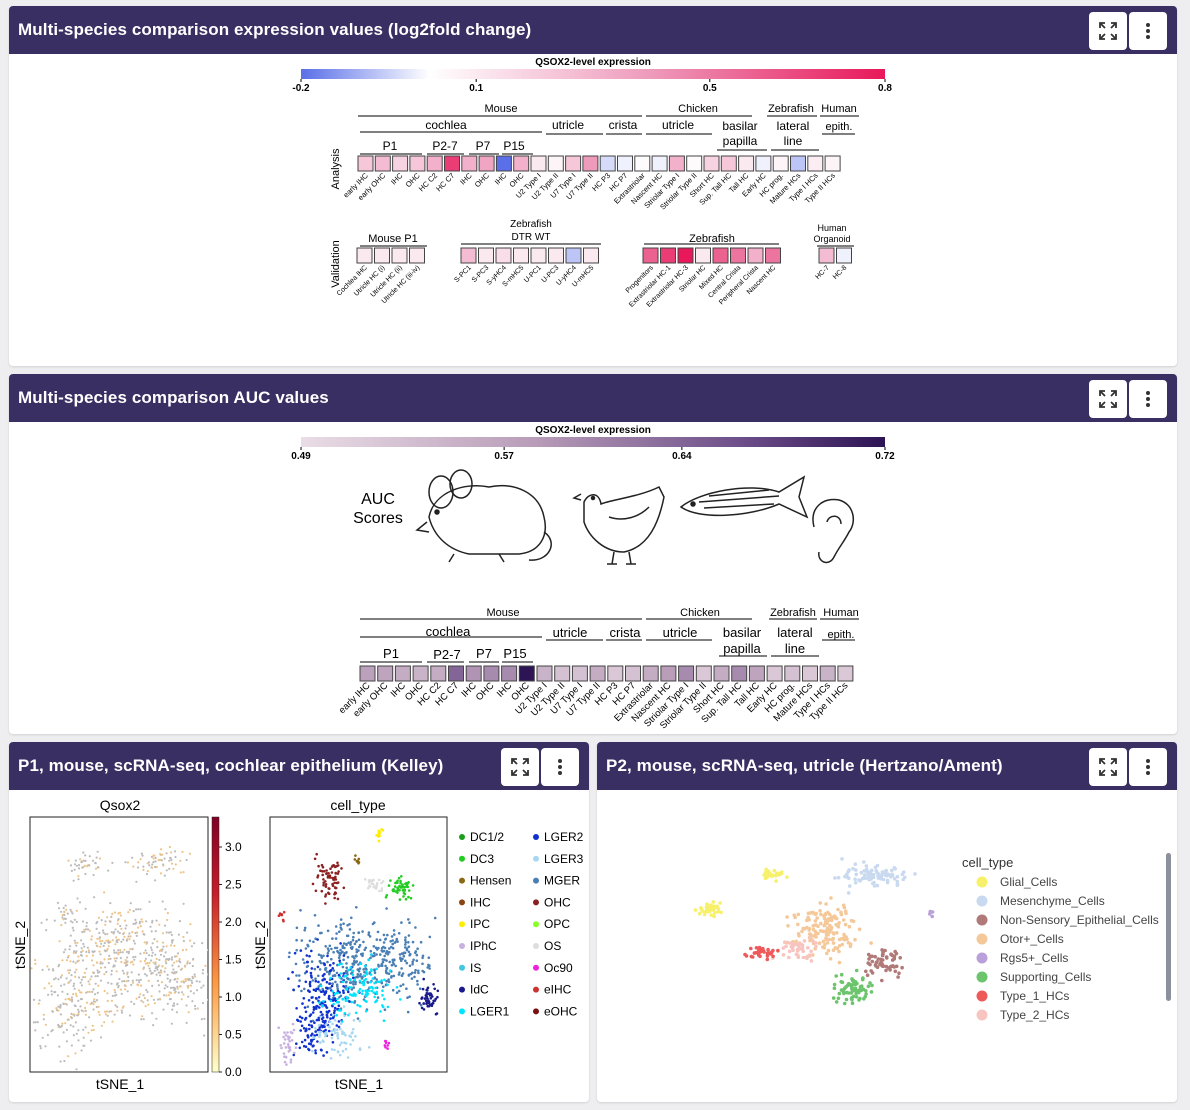 This screenshot has width=1190, height=1110. Describe the element at coordinates (490, 1011) in the screenshot. I see `legend-label: LGER1` at that location.